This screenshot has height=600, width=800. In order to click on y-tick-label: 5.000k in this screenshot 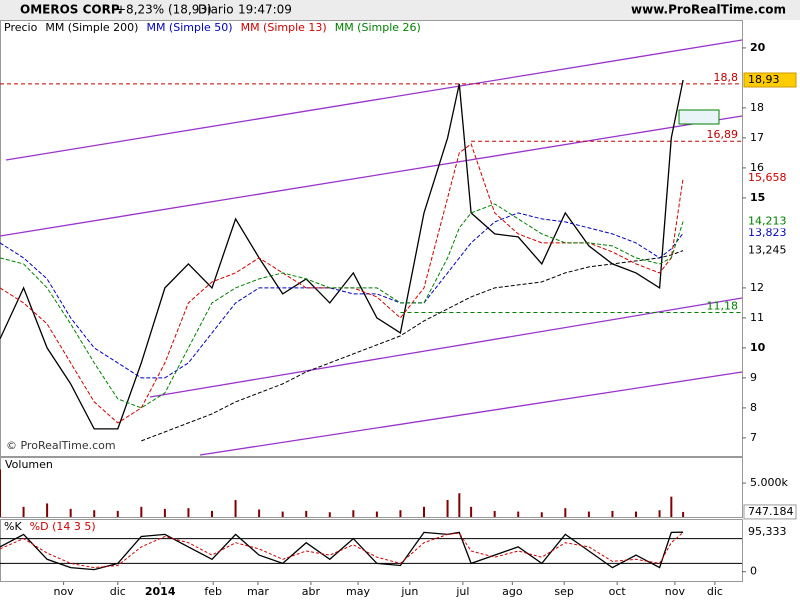, I will do `click(769, 482)`.